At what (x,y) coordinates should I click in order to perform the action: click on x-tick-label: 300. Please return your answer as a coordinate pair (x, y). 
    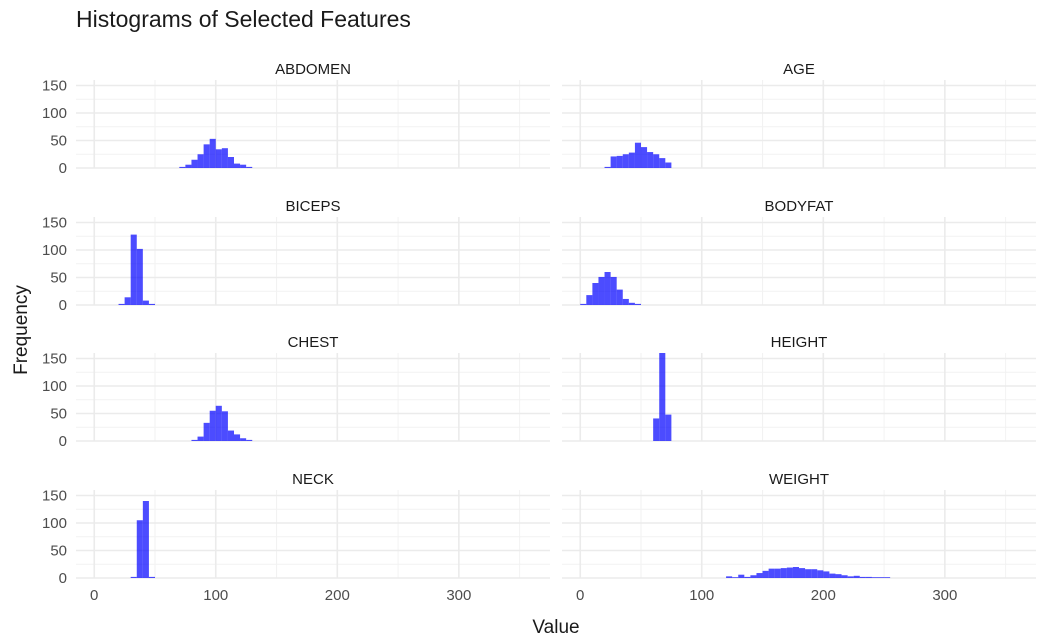
    Looking at the image, I should click on (944, 595).